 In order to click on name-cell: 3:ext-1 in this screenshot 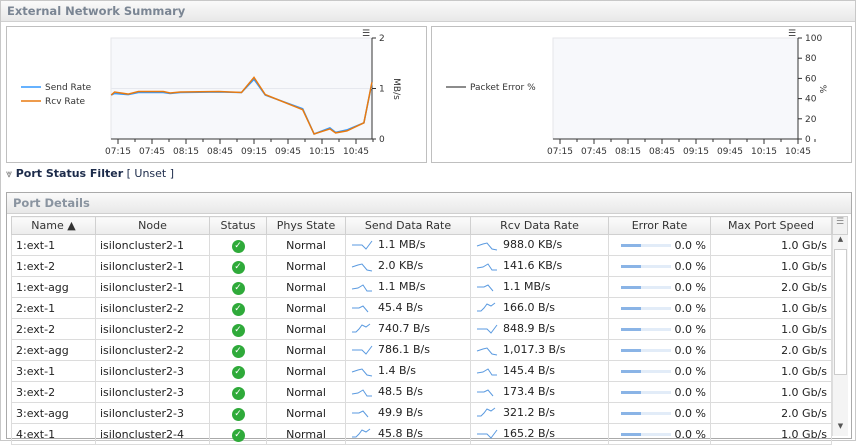, I will do `click(53, 371)`.